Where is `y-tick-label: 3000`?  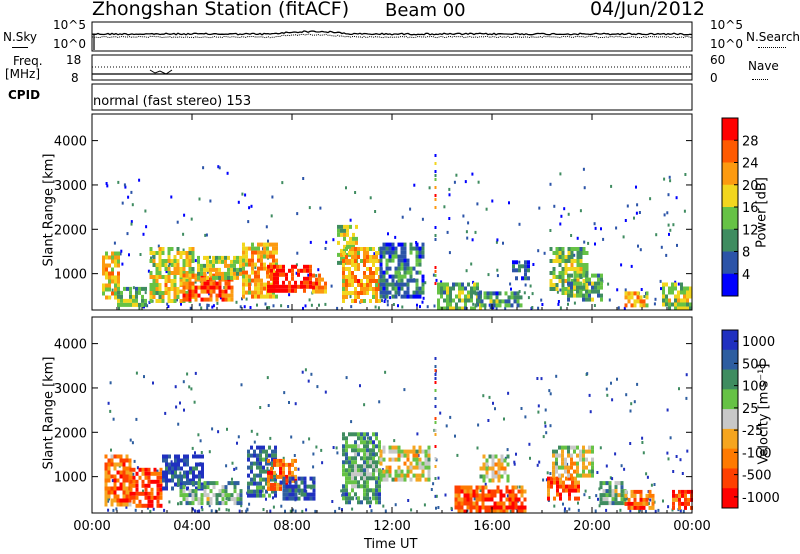
y-tick-label: 3000 is located at coordinates (70, 186).